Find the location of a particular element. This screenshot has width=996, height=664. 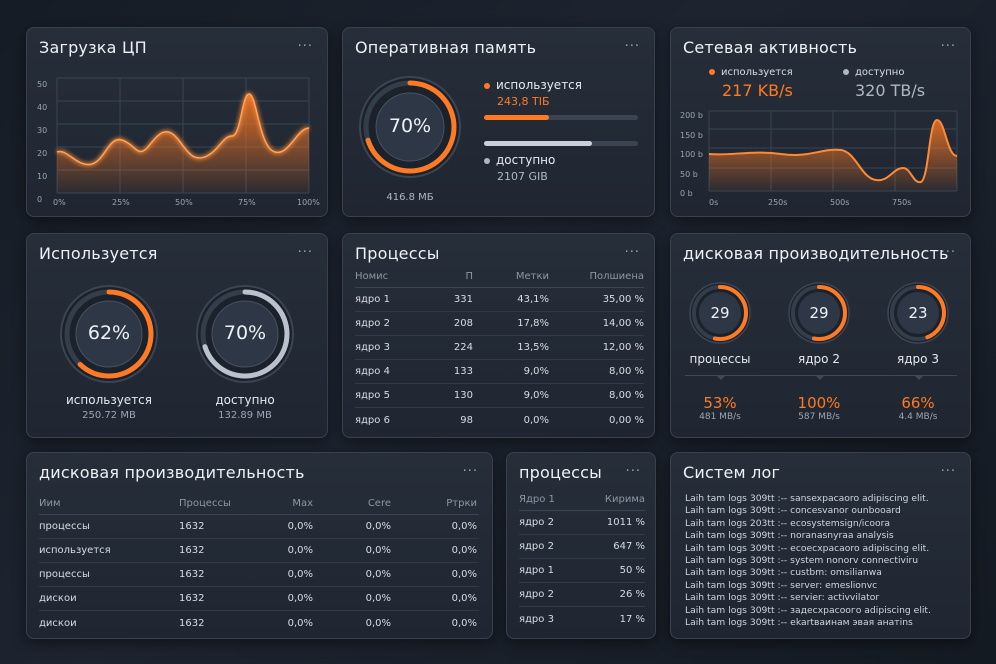

disk-gauges-more-icon: ··· is located at coordinates (948, 252).